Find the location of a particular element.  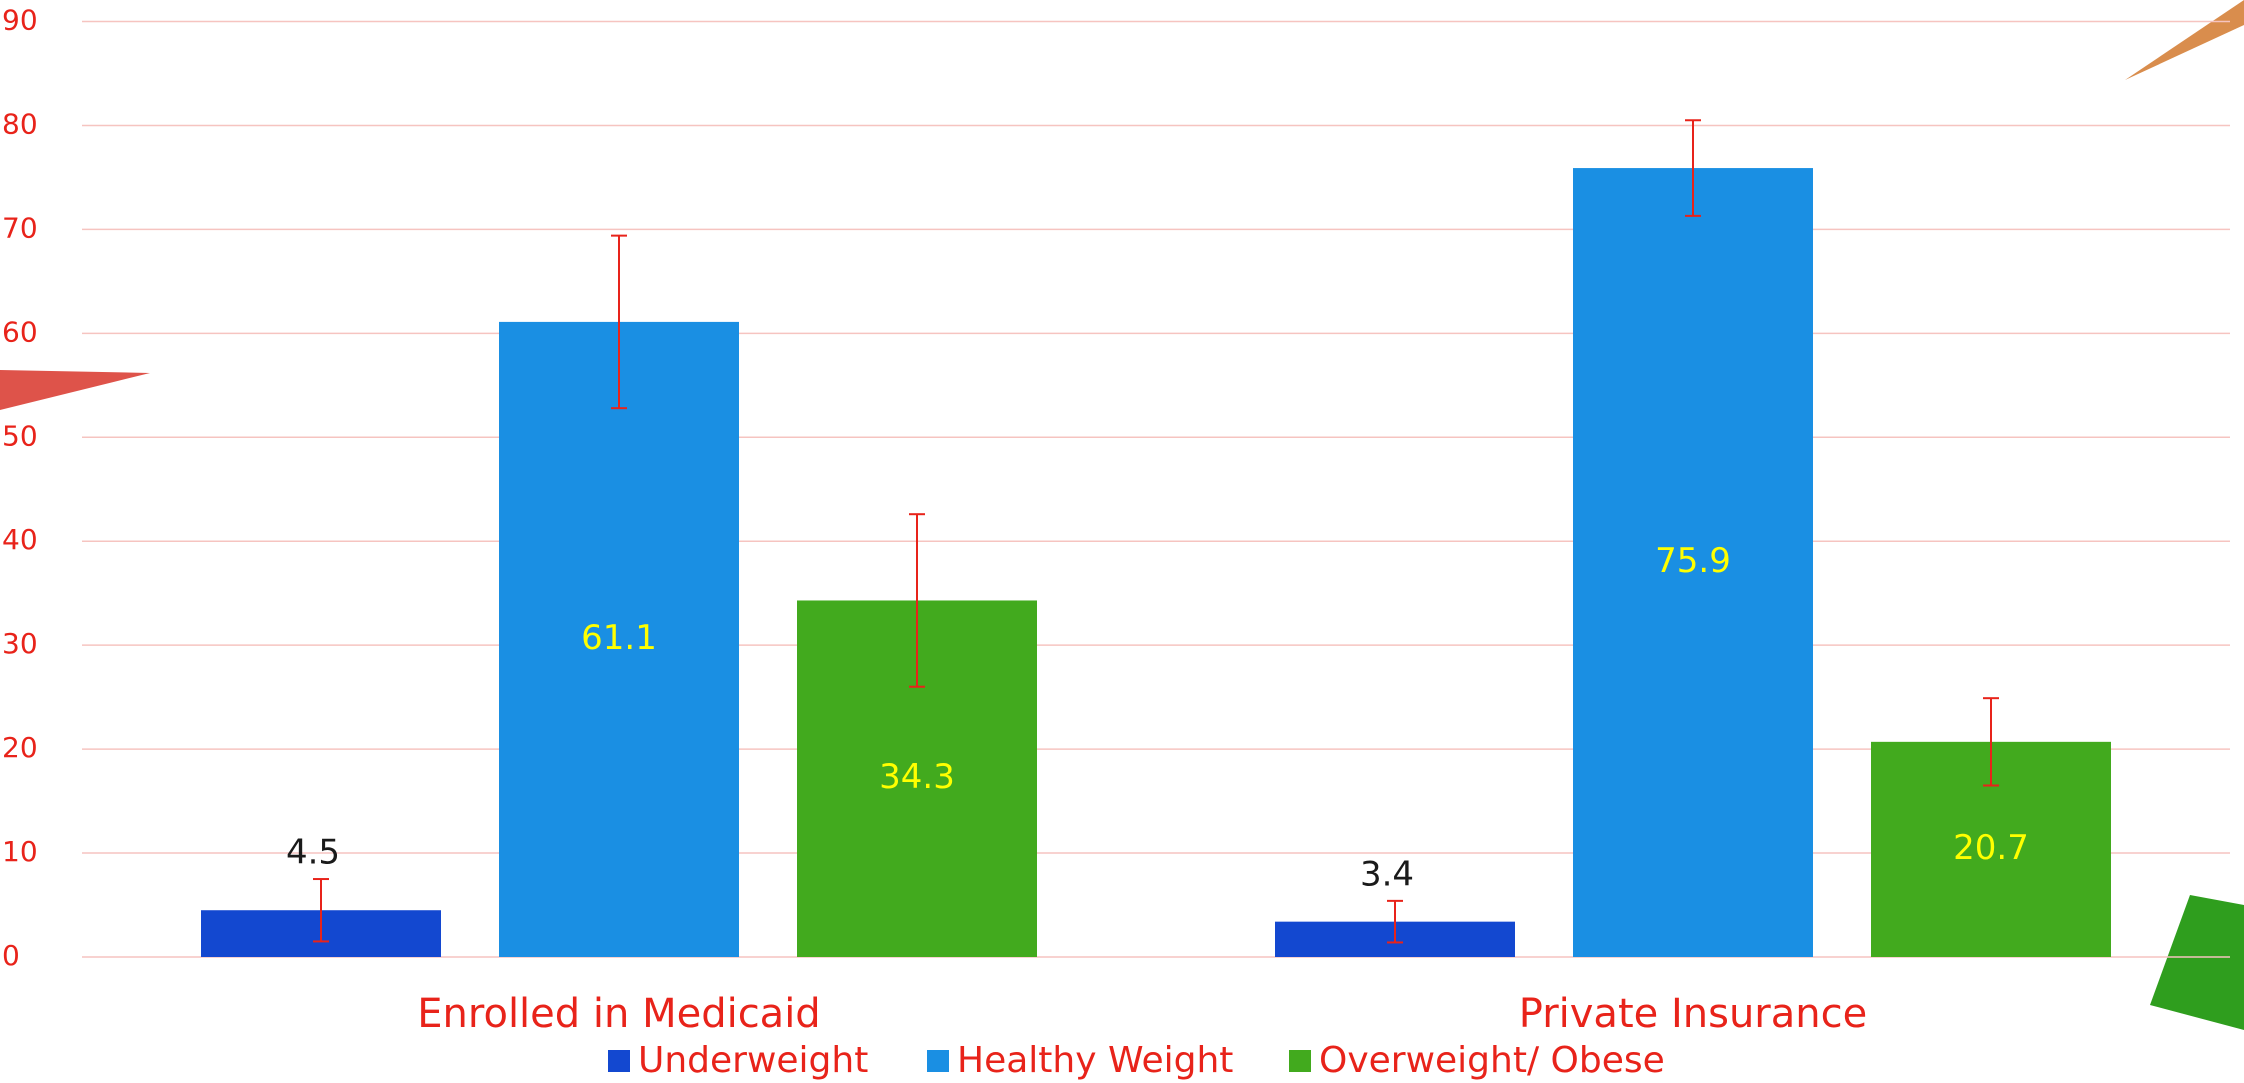

y-tick-label: 70 is located at coordinates (20, 227).